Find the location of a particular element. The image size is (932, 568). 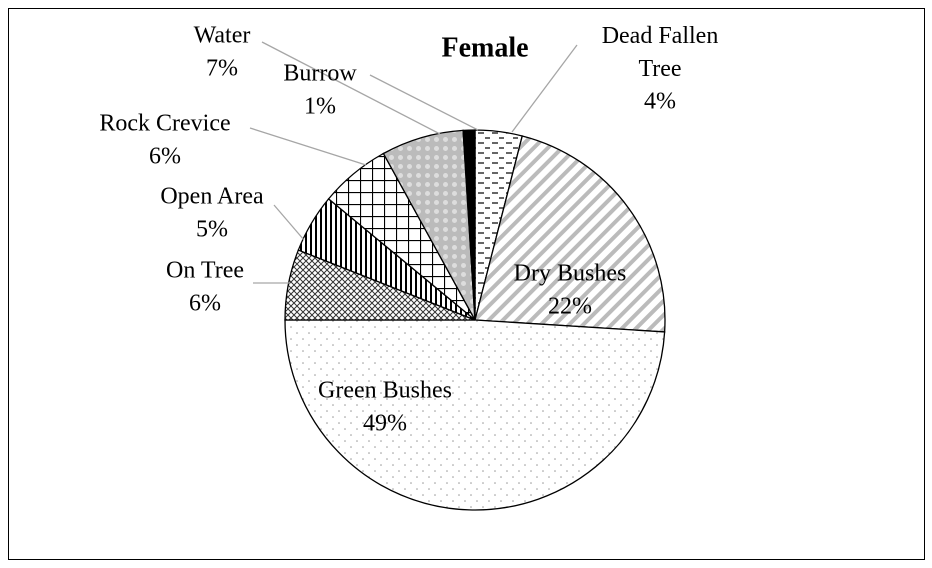

chart-title: Female is located at coordinates (484, 47).